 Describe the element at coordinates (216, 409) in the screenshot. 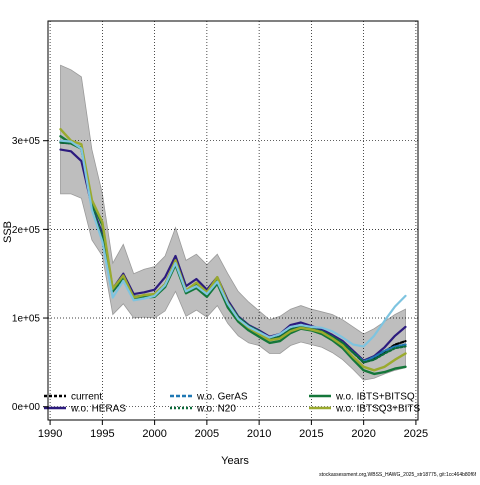

I see `legend-label-3: w.o. N20` at that location.